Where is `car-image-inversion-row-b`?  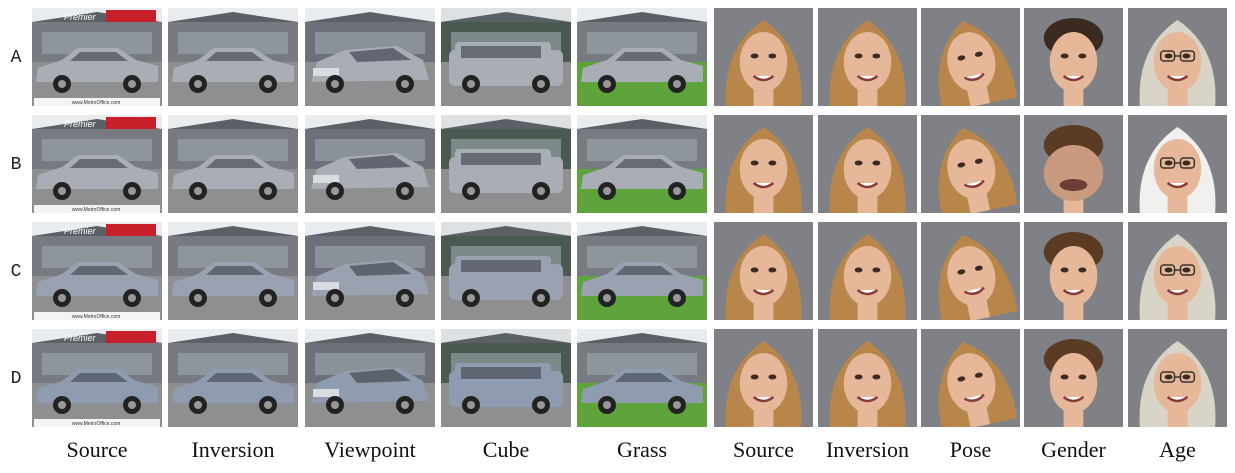 car-image-inversion-row-b is located at coordinates (233, 164).